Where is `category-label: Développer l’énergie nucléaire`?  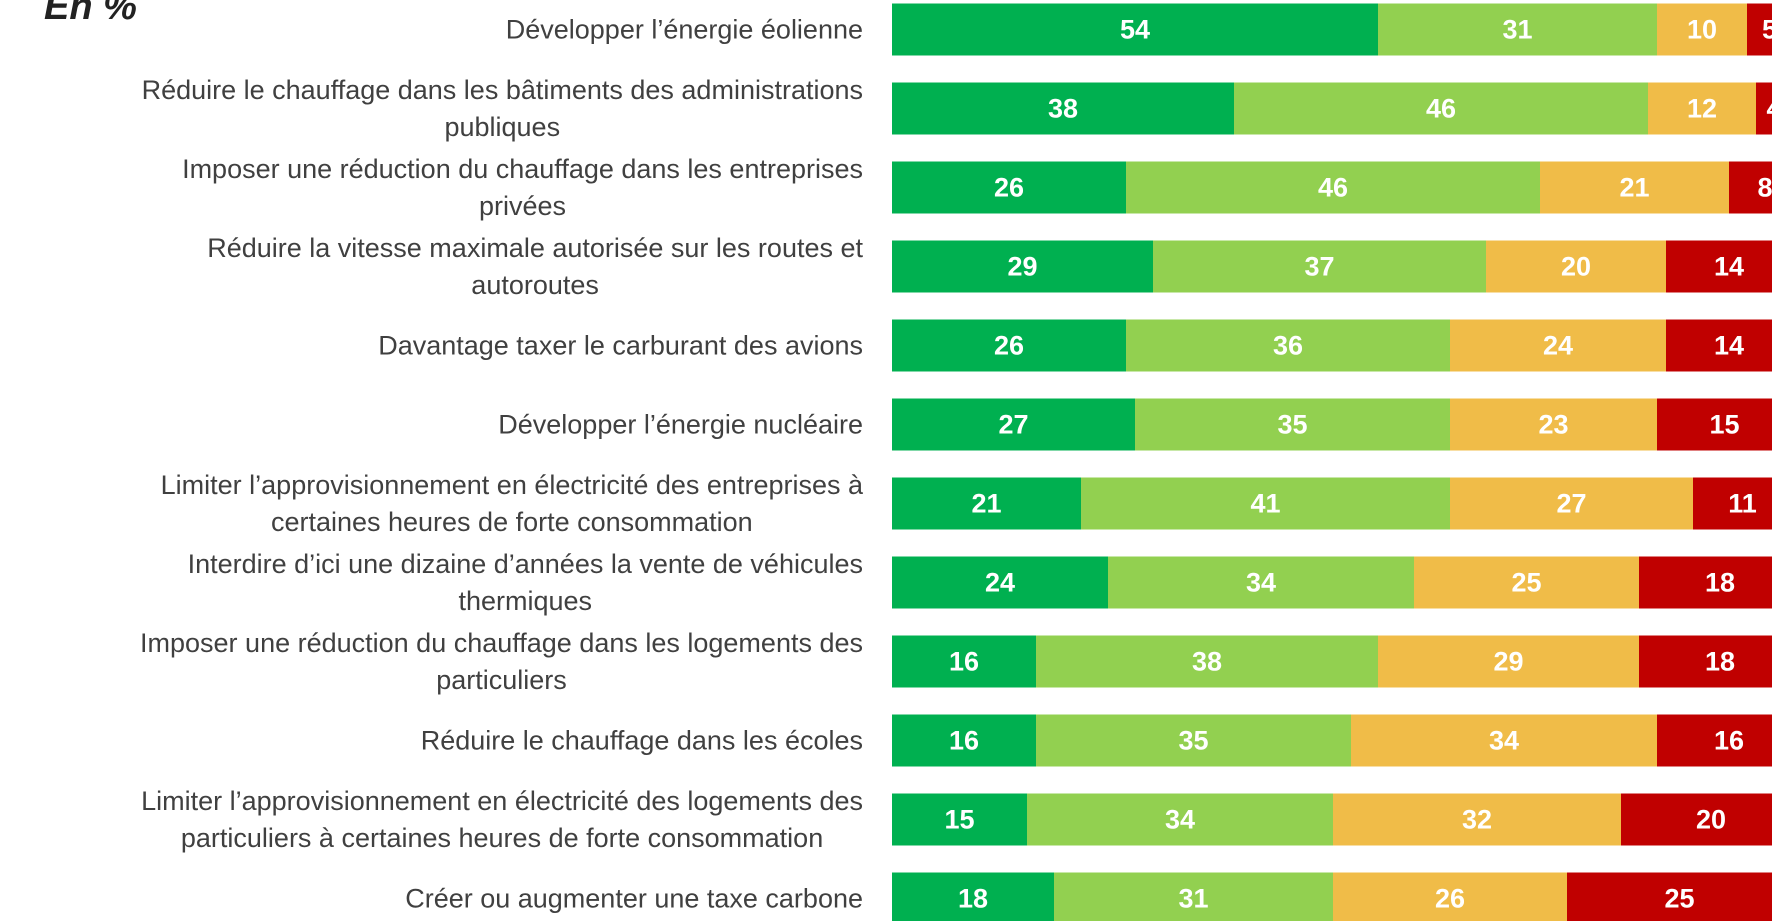 category-label: Développer l’énergie nucléaire is located at coordinates (680, 424).